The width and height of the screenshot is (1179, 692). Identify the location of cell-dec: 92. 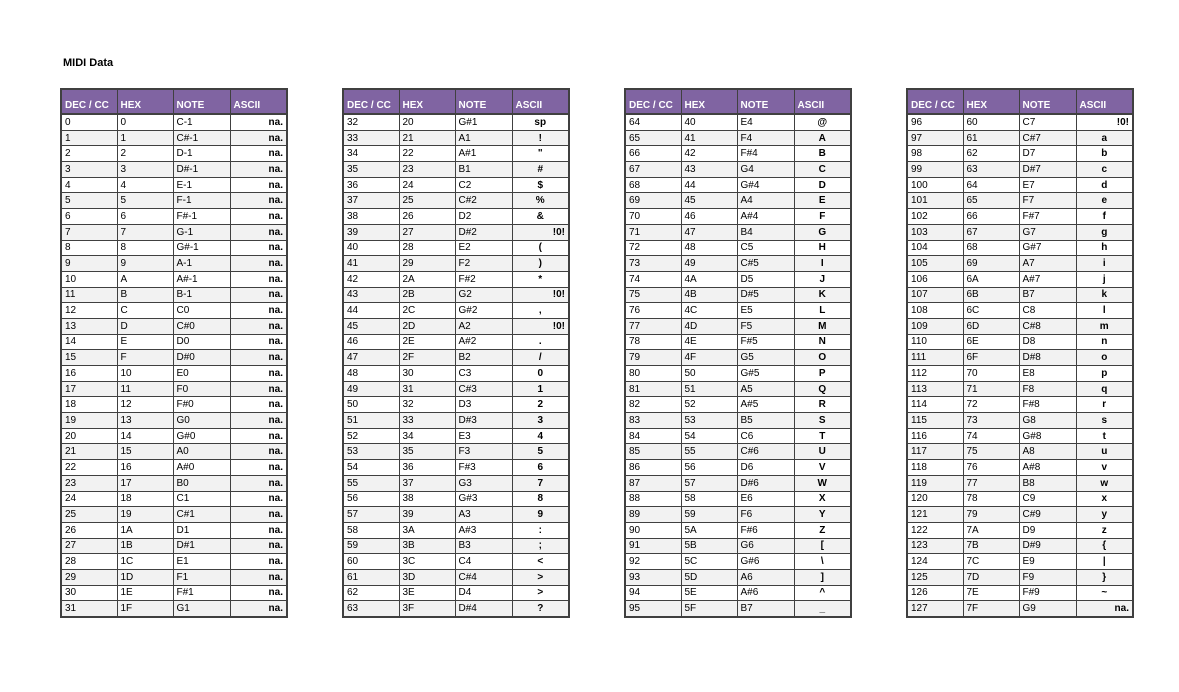
(653, 561).